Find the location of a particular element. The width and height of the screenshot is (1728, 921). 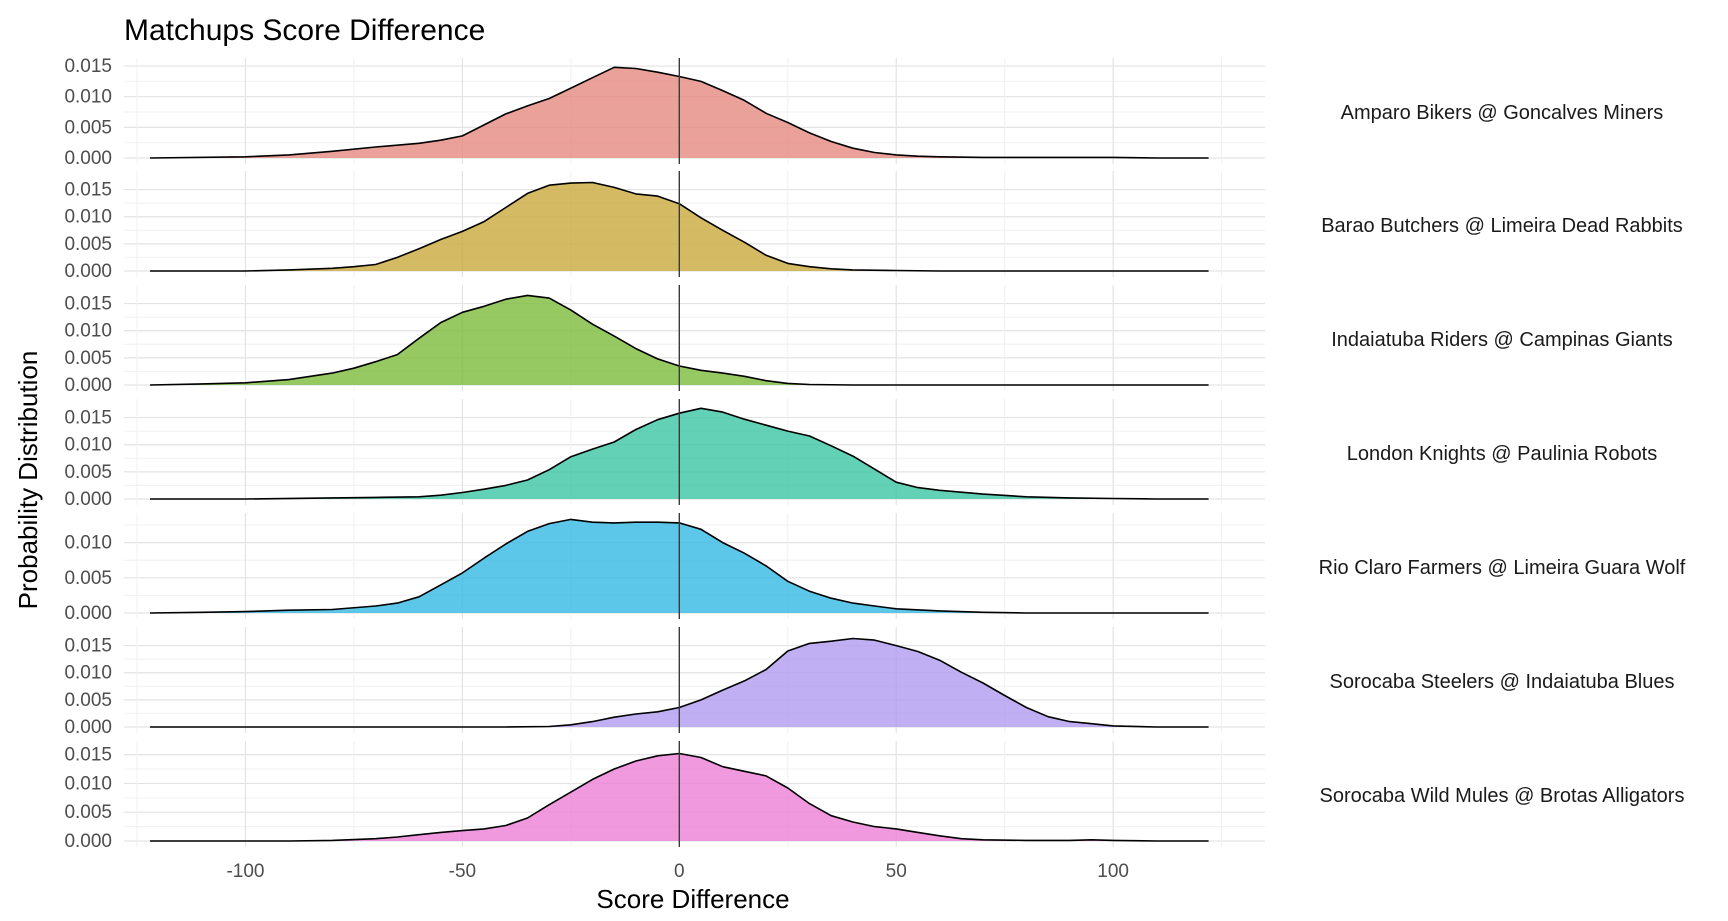

x-tick-label: -50 is located at coordinates (462, 871).